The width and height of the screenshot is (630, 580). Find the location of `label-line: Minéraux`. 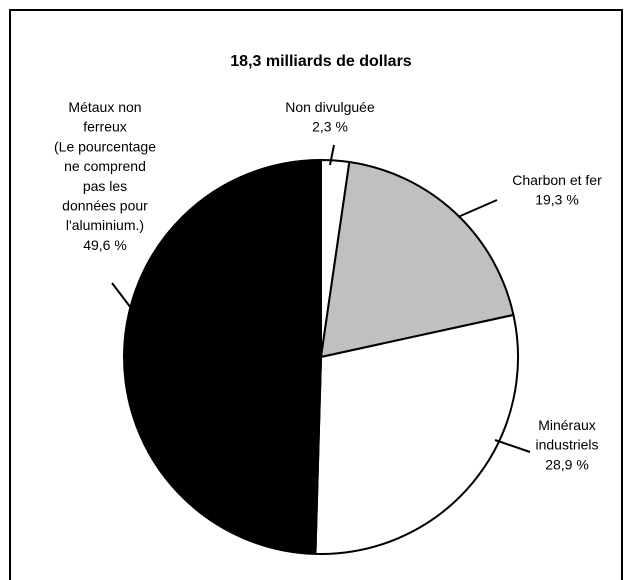

label-line: Minéraux is located at coordinates (567, 425).